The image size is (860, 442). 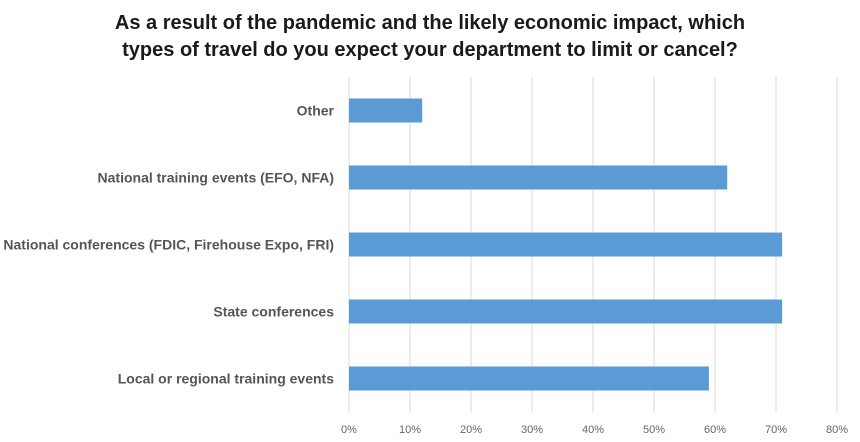 What do you see at coordinates (471, 430) in the screenshot?
I see `x-tick-label: 20%` at bounding box center [471, 430].